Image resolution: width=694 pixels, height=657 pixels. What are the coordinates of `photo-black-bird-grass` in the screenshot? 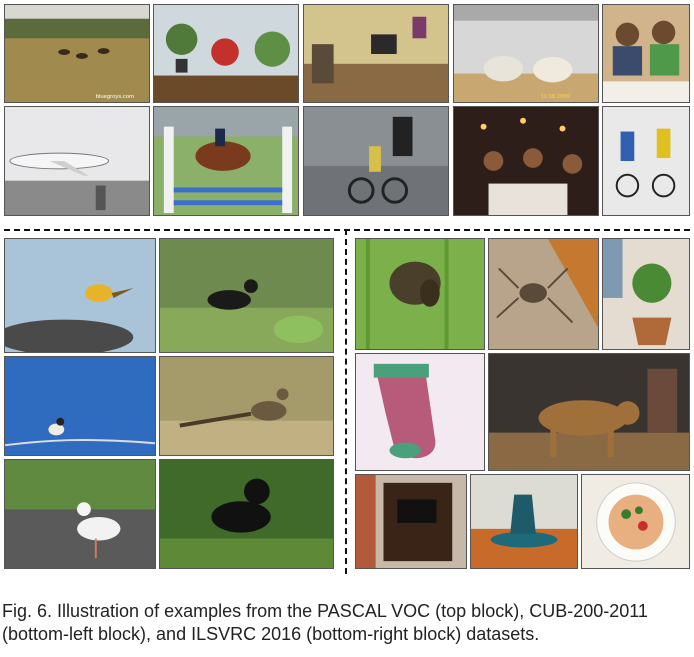 It's located at (246, 295).